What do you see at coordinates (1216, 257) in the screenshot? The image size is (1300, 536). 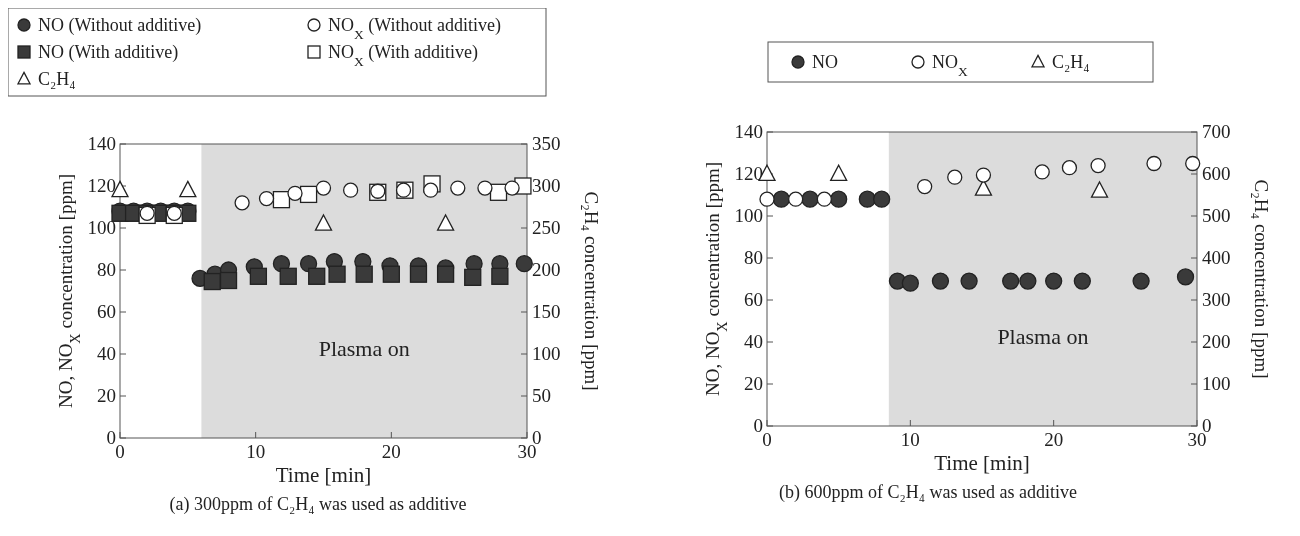 I see `y2-tick-label: 400` at bounding box center [1216, 257].